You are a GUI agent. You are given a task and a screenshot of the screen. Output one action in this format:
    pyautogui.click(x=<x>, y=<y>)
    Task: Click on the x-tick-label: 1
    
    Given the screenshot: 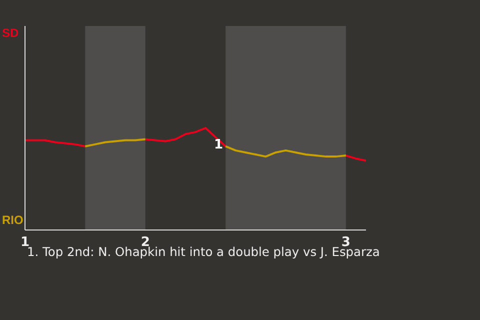 What is the action you would take?
    pyautogui.click(x=25, y=242)
    